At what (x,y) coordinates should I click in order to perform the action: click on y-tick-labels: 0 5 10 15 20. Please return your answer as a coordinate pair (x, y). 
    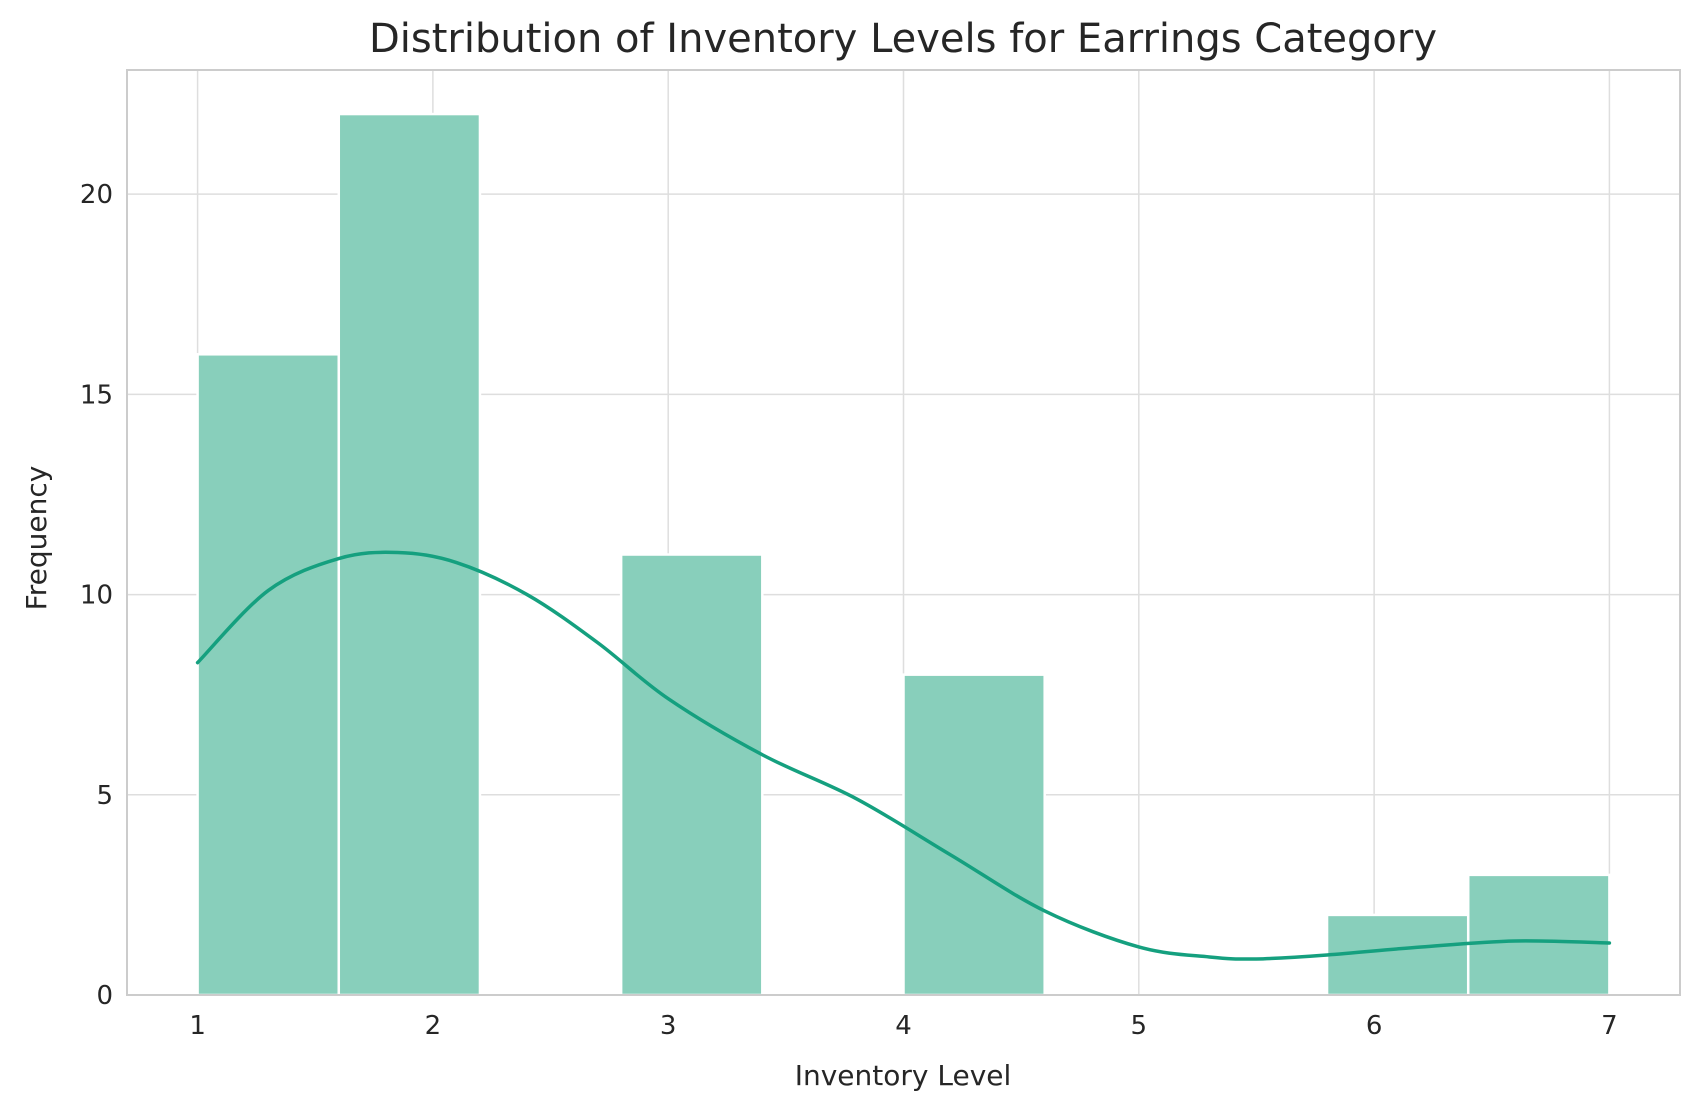
    Looking at the image, I should click on (96, 595).